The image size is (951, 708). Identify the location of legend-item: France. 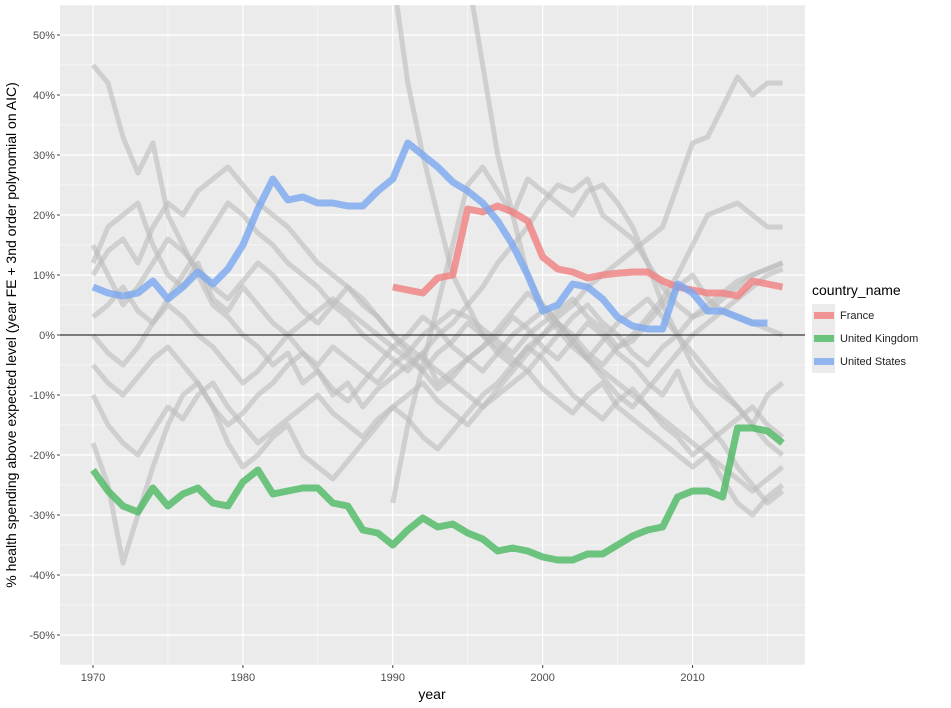
(865, 315).